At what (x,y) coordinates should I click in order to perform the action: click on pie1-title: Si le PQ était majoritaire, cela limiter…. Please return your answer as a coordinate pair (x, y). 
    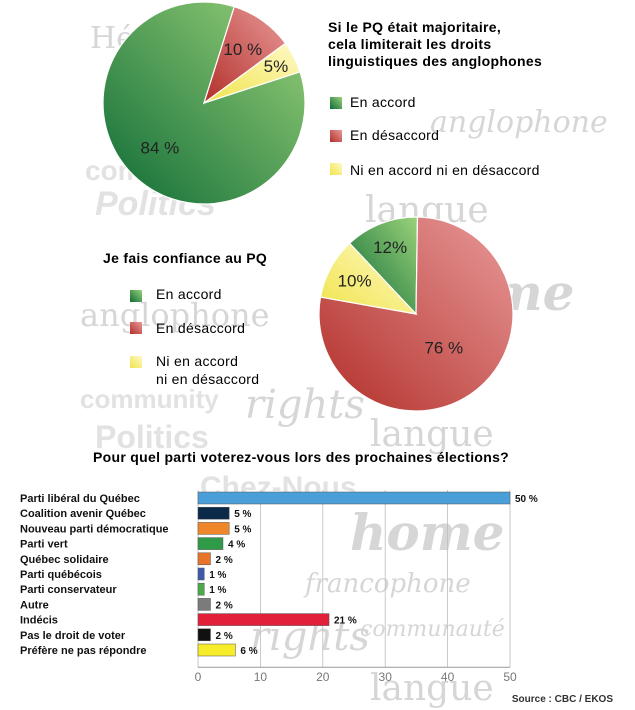
    Looking at the image, I should click on (435, 44).